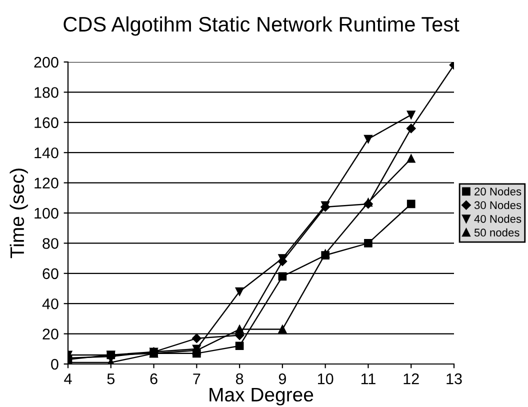 The image size is (528, 407). I want to click on y-tick-label: 200, so click(46, 62).